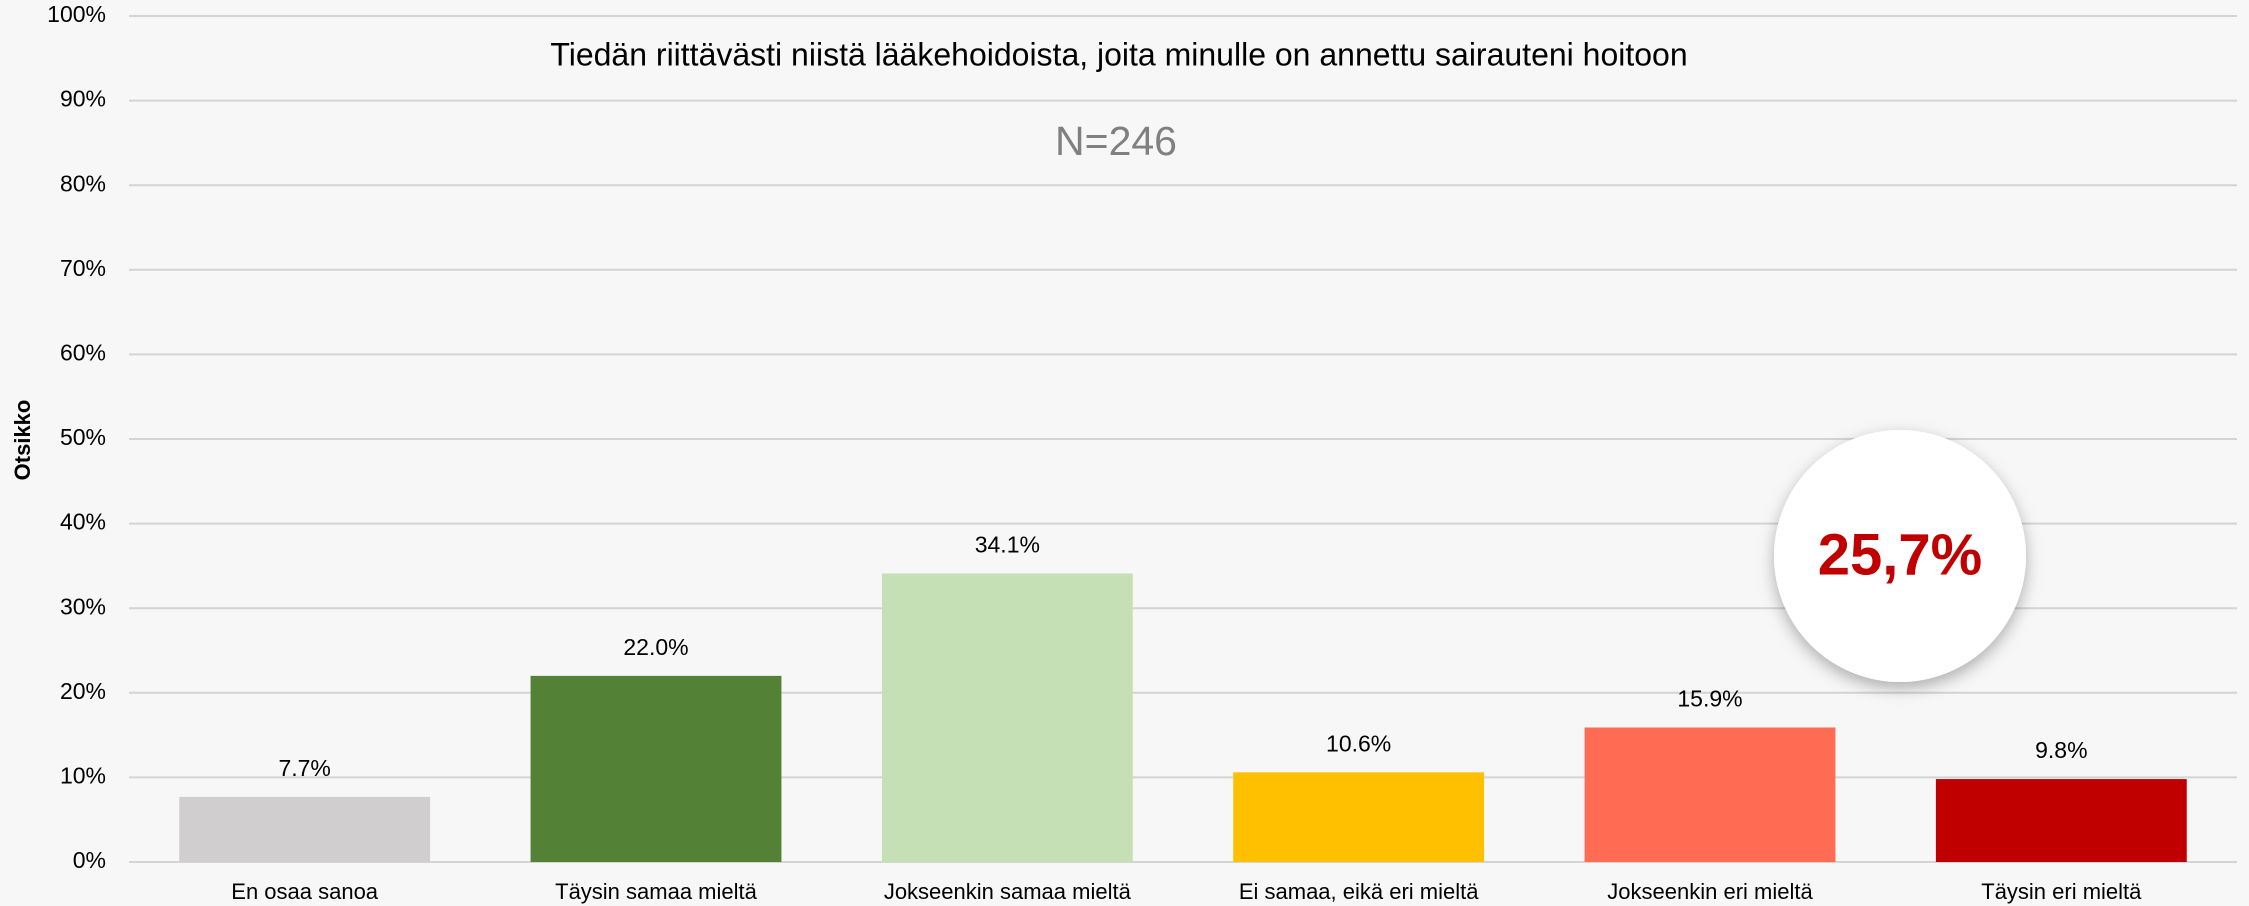 The image size is (2249, 906). I want to click on value-label: 34.1%, so click(1007, 545).